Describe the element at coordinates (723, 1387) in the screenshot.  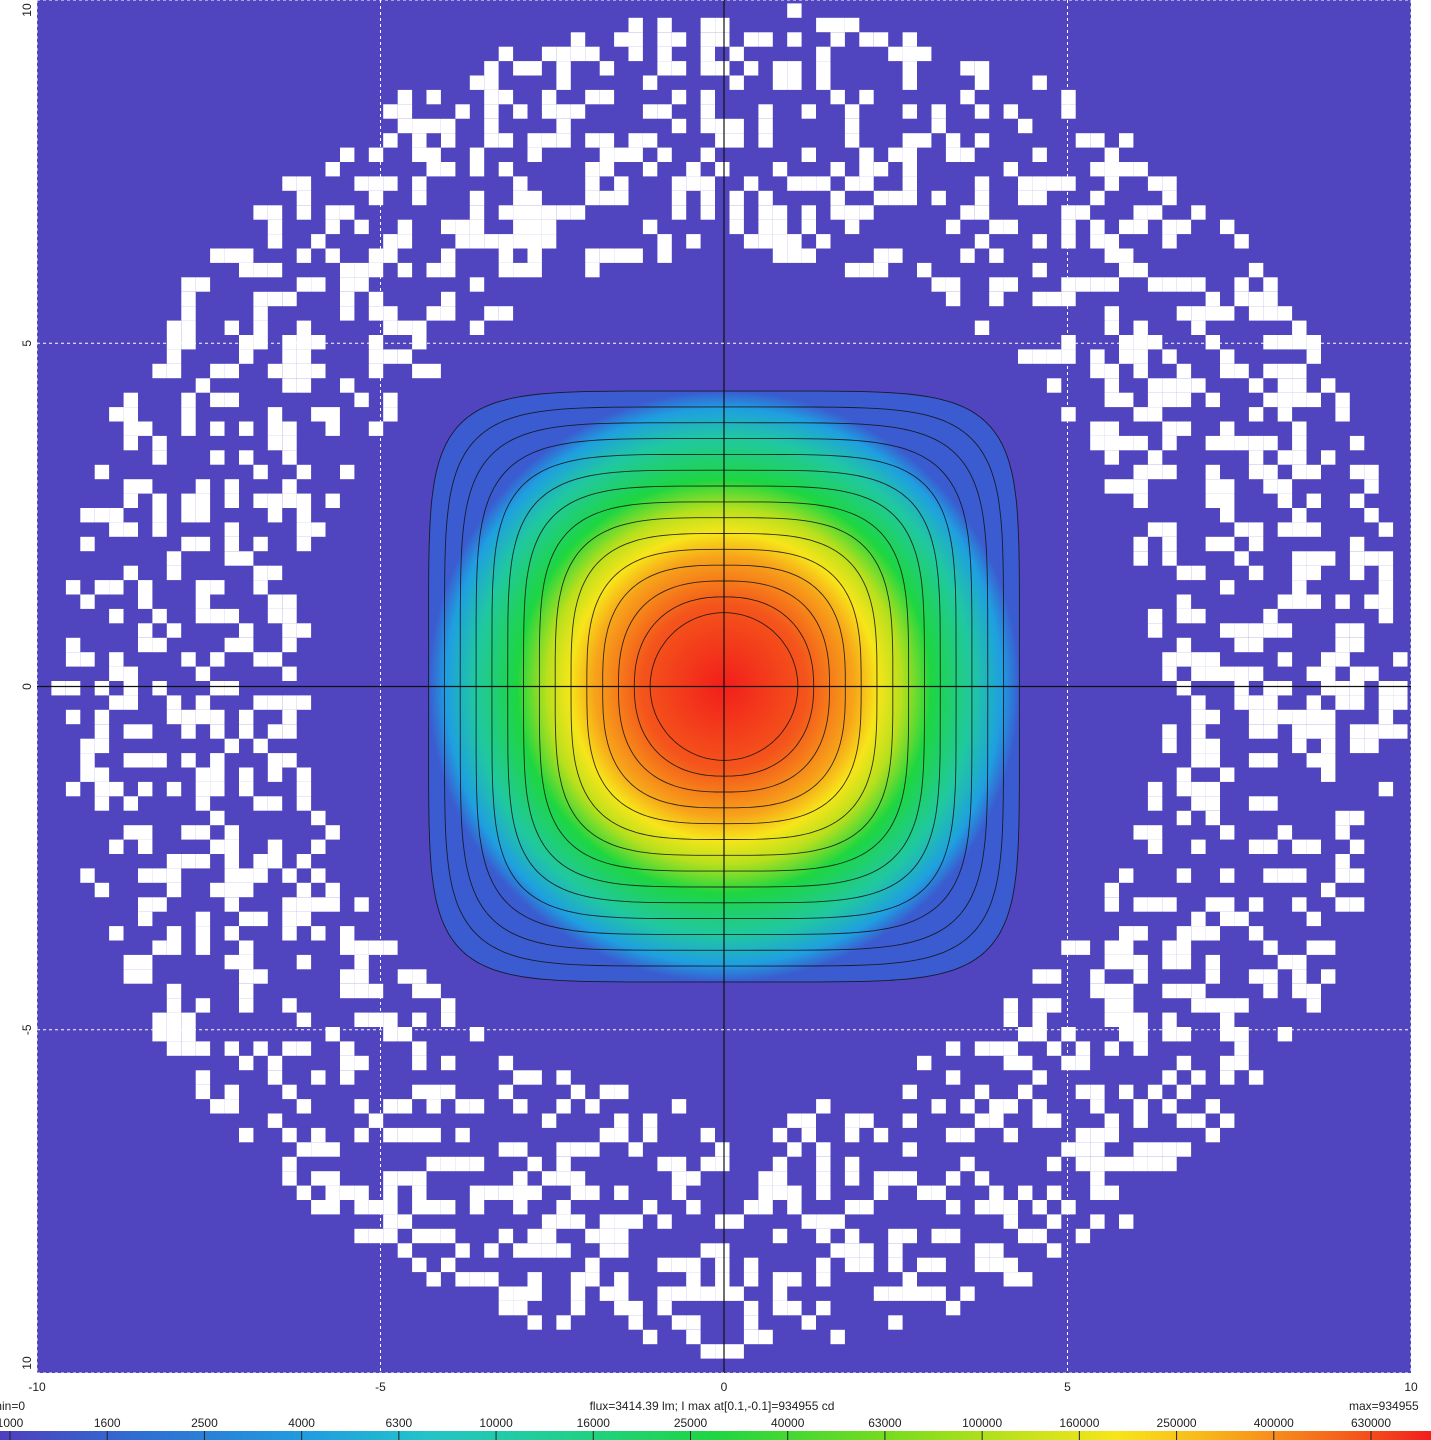
I see `x-axis: -10 -5 0 5 10` at that location.